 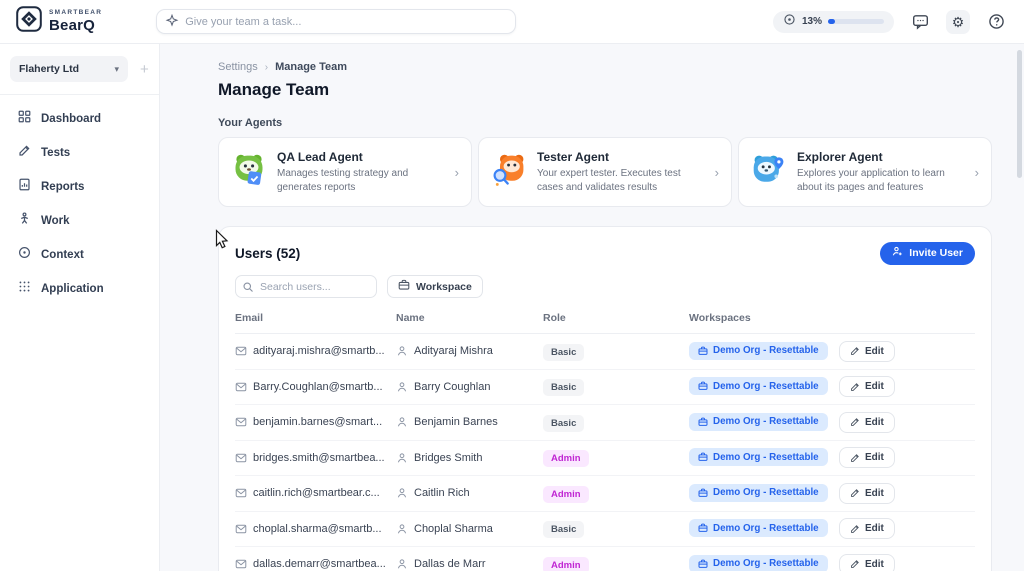 I want to click on sidebar-item-reports: Reports, so click(x=79, y=187).